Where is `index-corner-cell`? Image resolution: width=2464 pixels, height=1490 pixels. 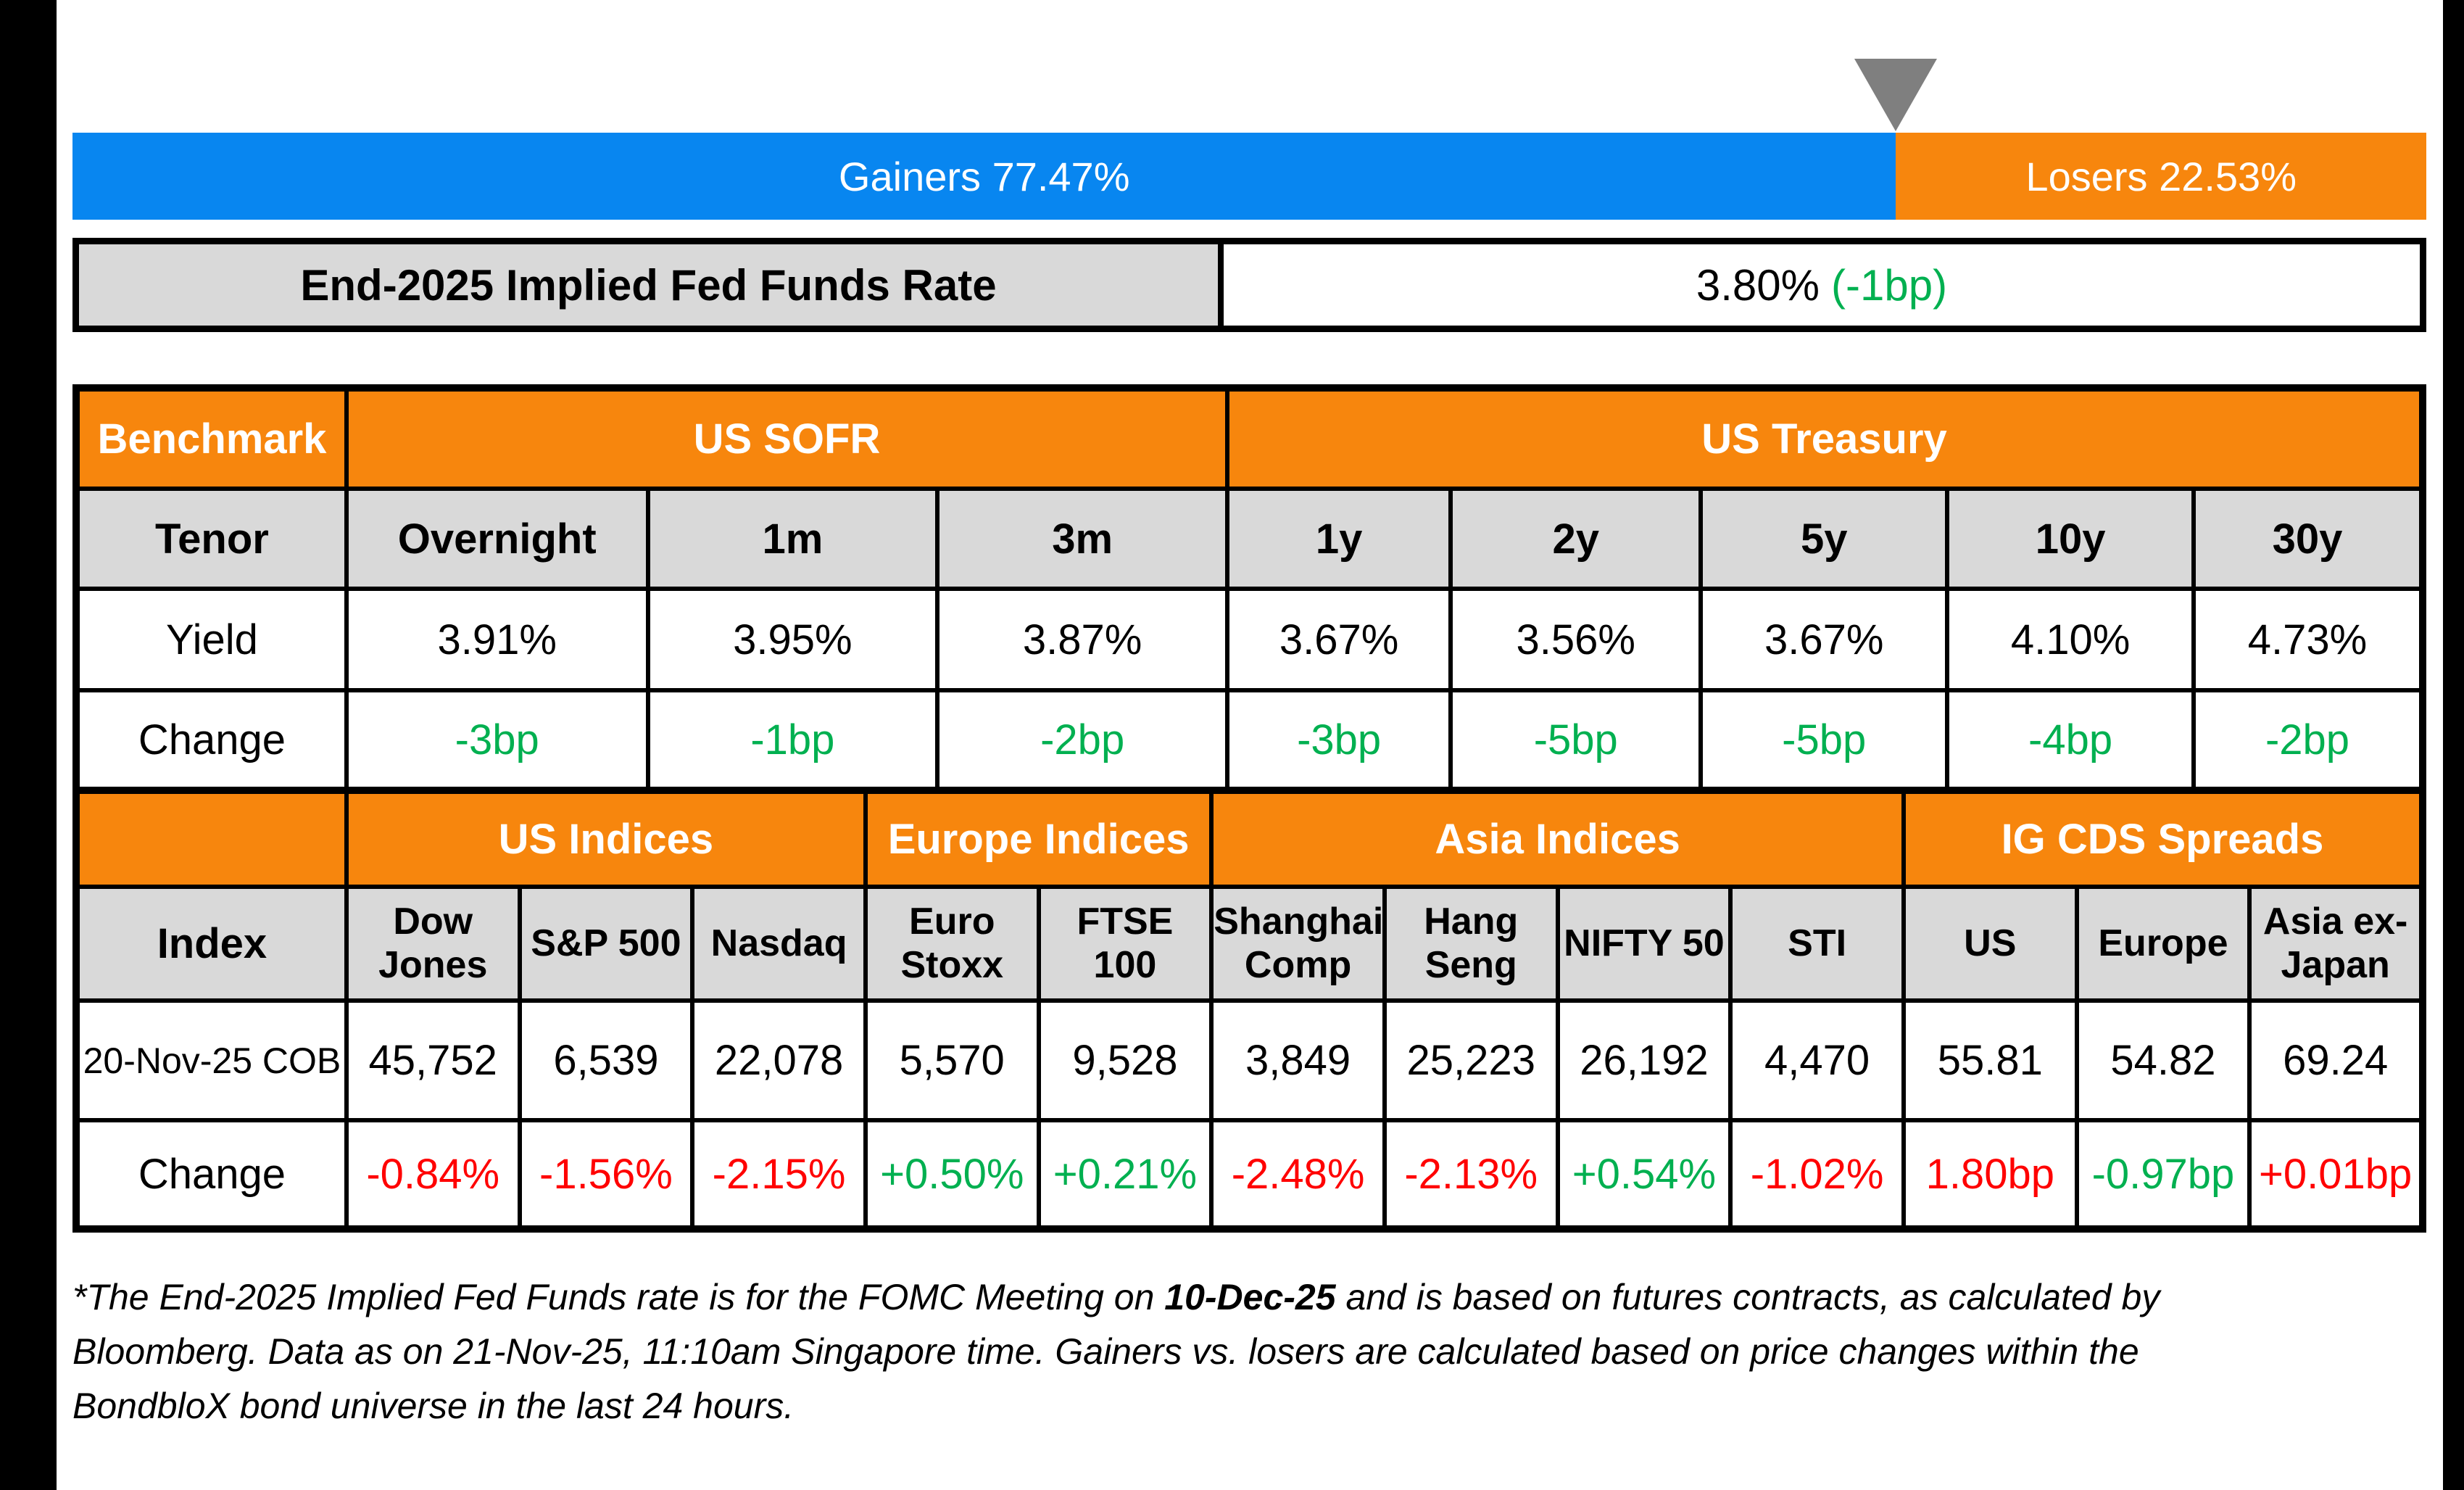 index-corner-cell is located at coordinates (212, 838).